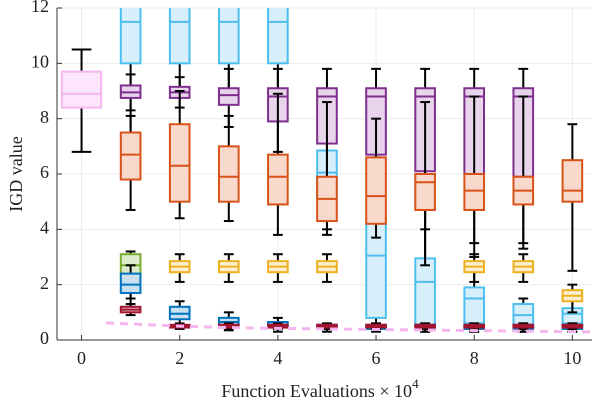  What do you see at coordinates (81, 358) in the screenshot?
I see `x-tick-label: 0` at bounding box center [81, 358].